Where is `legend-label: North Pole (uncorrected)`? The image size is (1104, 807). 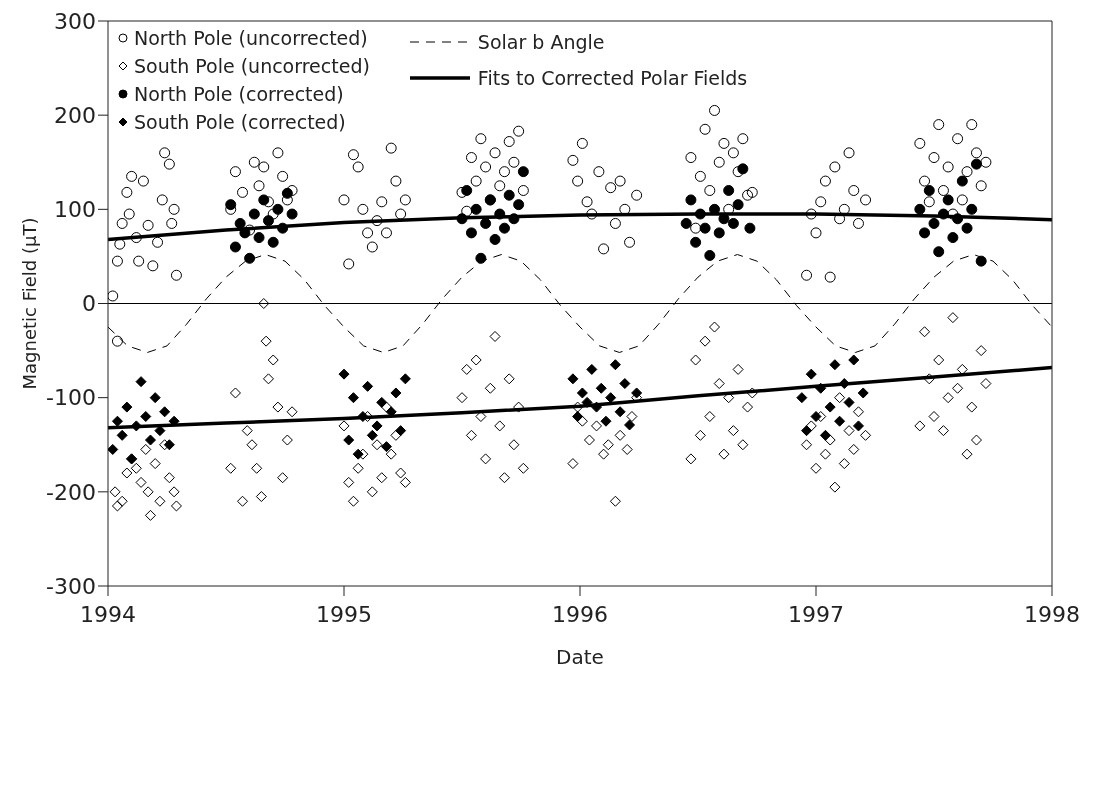 legend-label: North Pole (uncorrected) is located at coordinates (251, 38).